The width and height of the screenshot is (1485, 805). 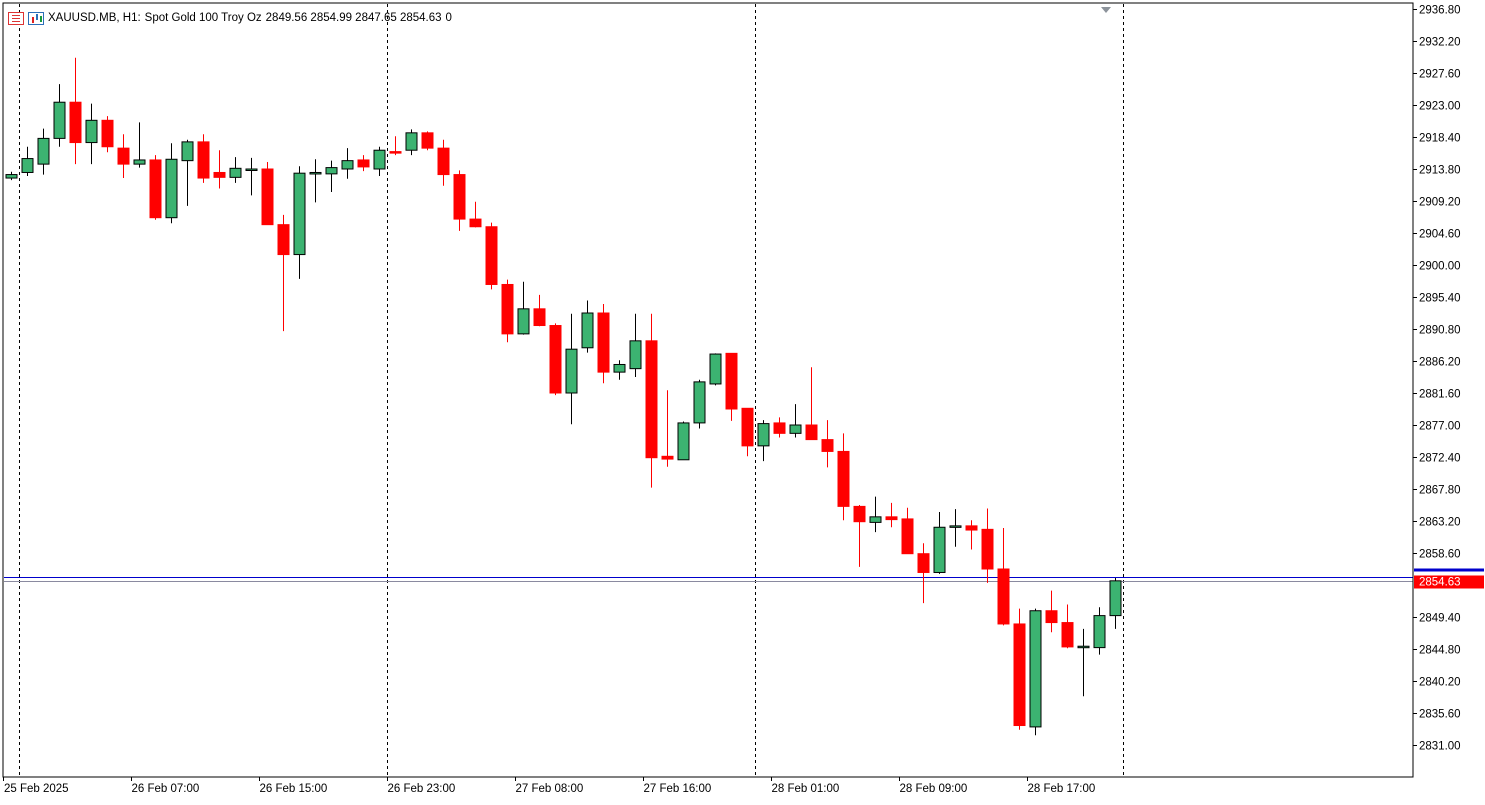 I want to click on header-description: Spot Gold 100 Troy Oz, so click(x=203, y=18).